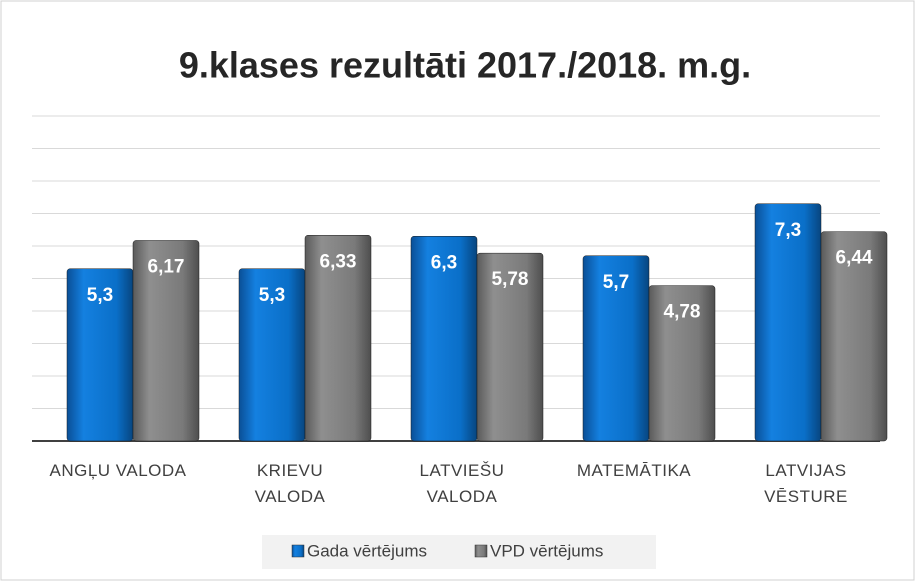  I want to click on x-tick-label: LATVIJAS VĒSTURE, so click(806, 483).